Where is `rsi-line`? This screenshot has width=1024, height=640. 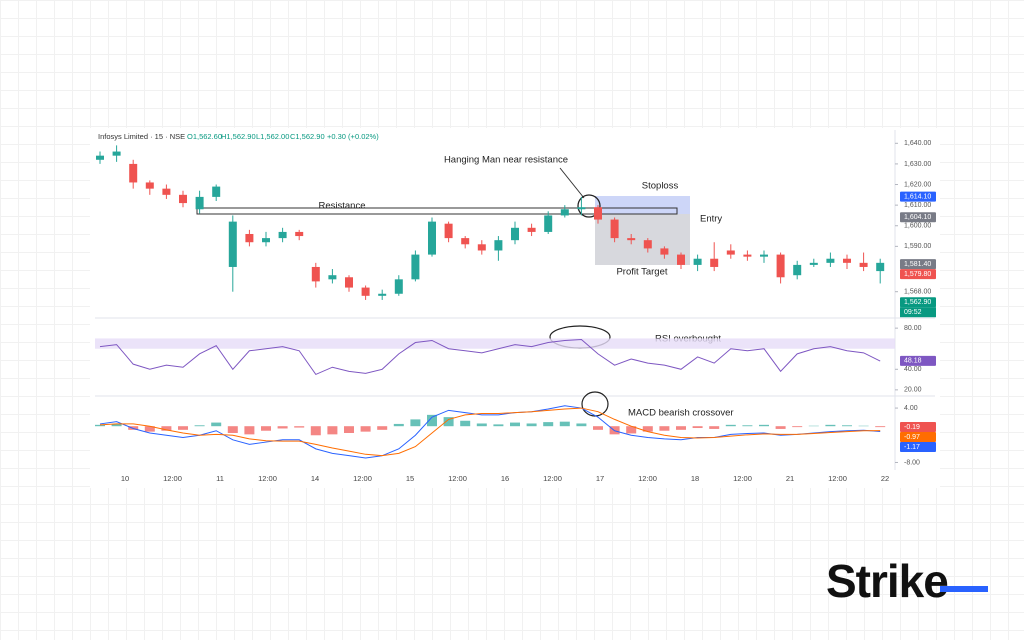
rsi-line is located at coordinates (490, 357).